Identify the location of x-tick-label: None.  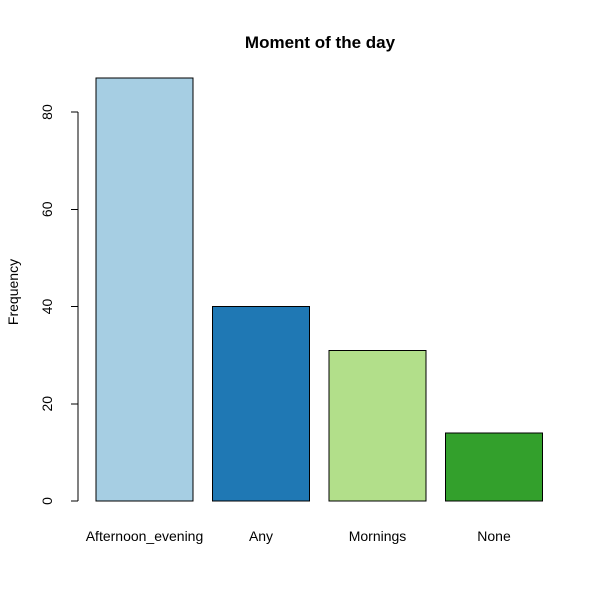
(494, 536).